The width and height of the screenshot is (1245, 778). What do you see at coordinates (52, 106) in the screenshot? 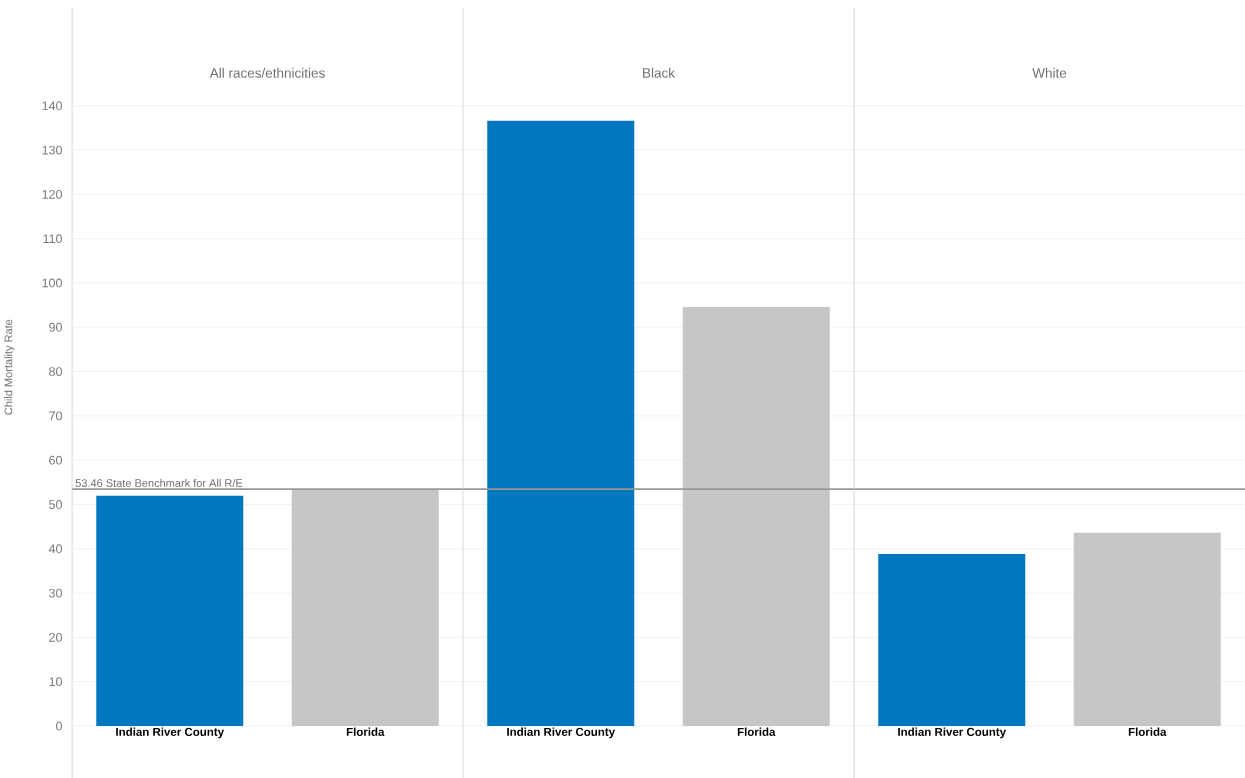
I see `y-tick-label: 140` at bounding box center [52, 106].